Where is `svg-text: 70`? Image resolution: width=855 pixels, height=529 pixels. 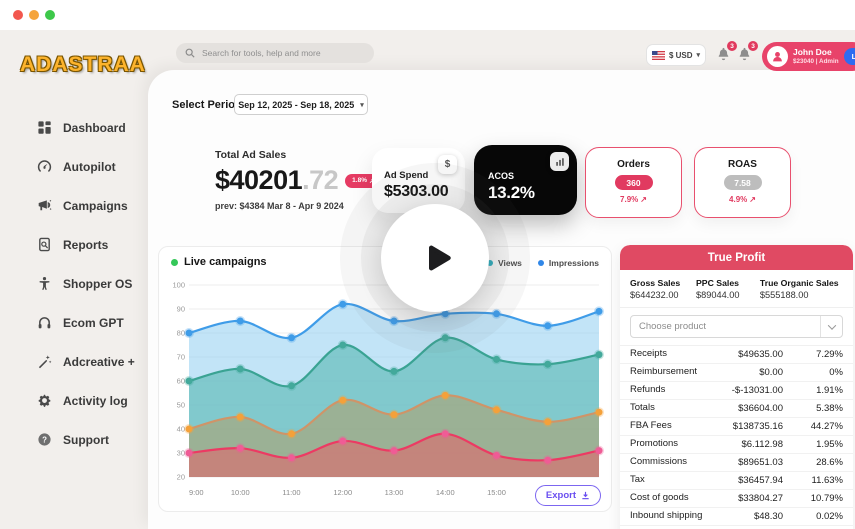 svg-text: 70 is located at coordinates (181, 357).